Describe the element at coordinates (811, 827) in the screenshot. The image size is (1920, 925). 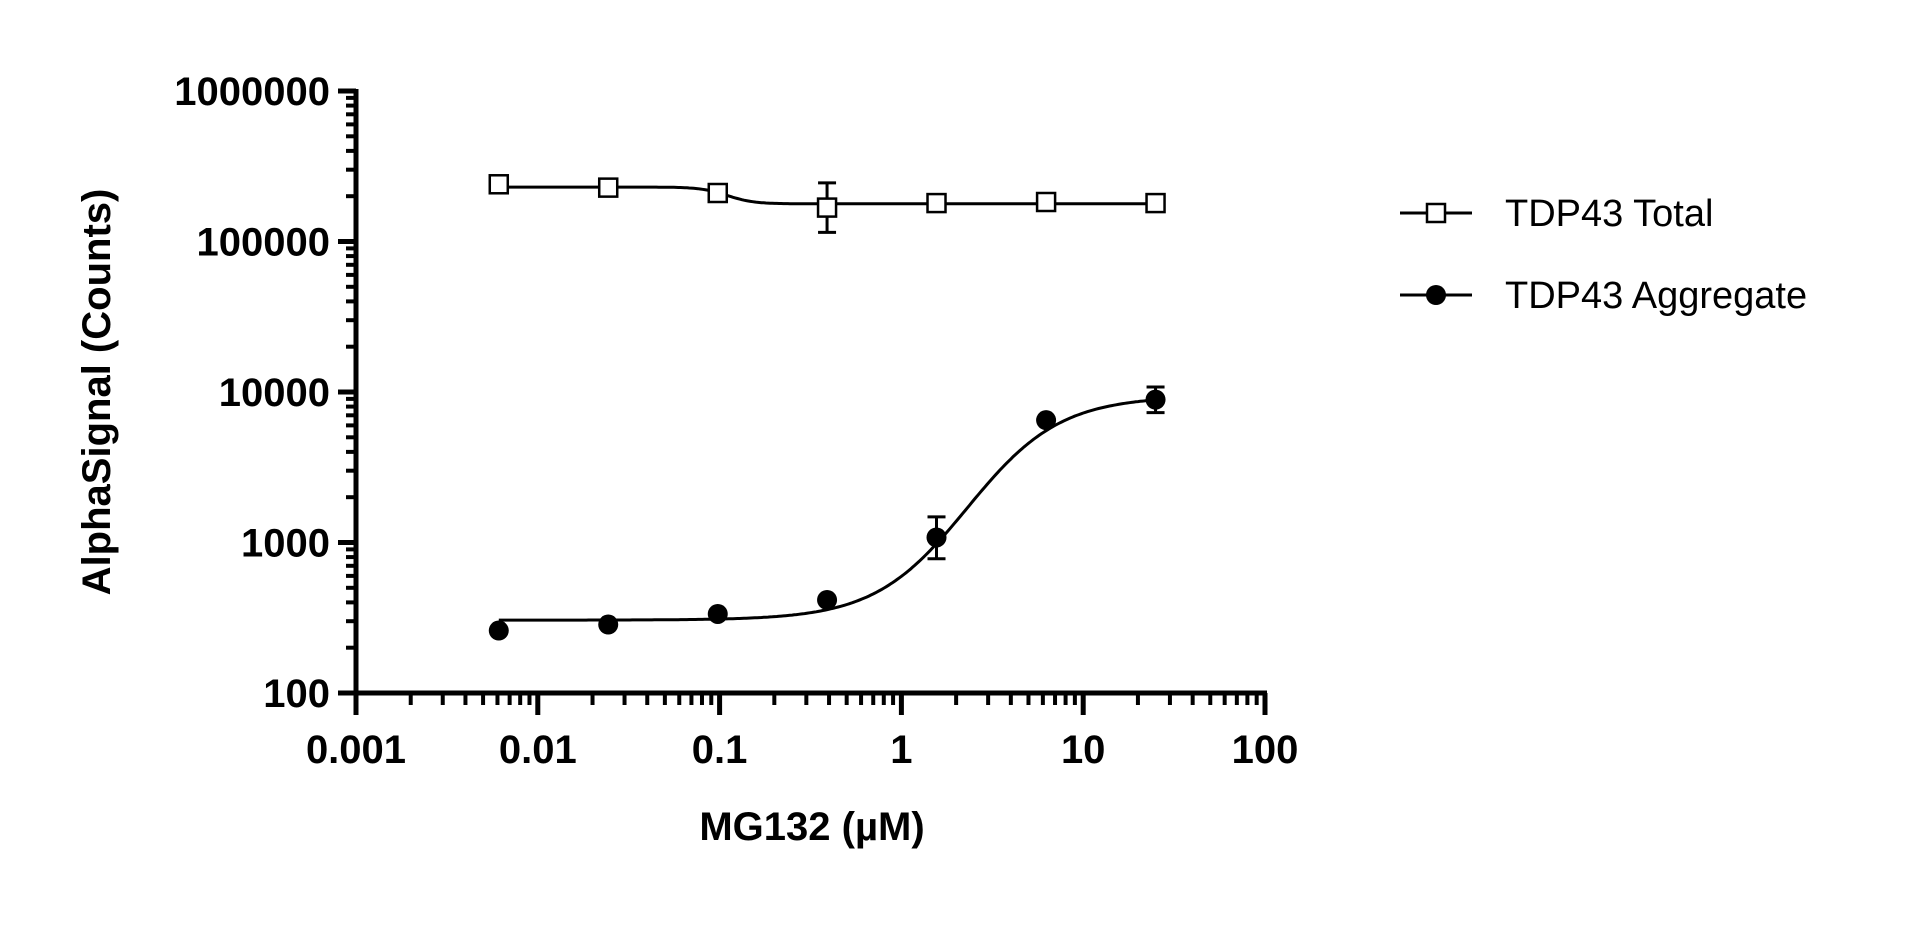
I see `x-axis-title: MG132 (µM)` at that location.